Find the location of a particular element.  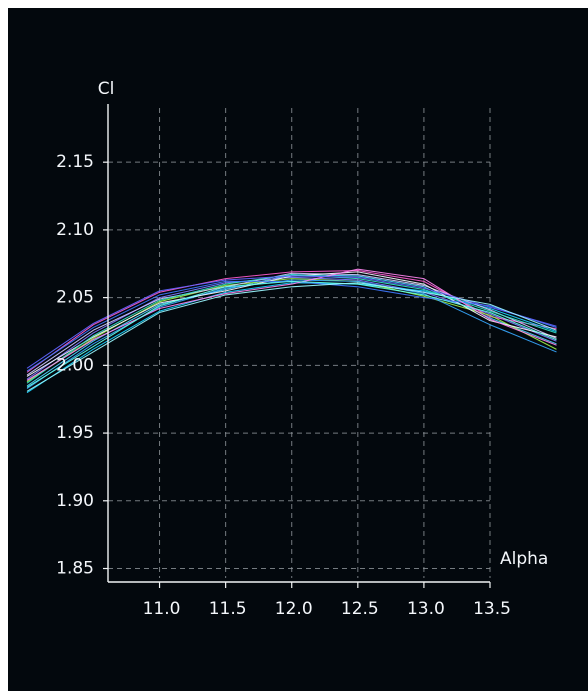

x-tick-label: 13.0 is located at coordinates (426, 609).